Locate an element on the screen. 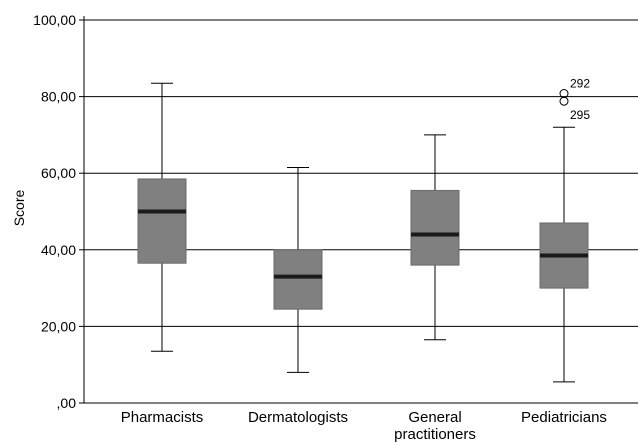 The width and height of the screenshot is (638, 446). y-tick-label: 40,00 is located at coordinates (58, 250).